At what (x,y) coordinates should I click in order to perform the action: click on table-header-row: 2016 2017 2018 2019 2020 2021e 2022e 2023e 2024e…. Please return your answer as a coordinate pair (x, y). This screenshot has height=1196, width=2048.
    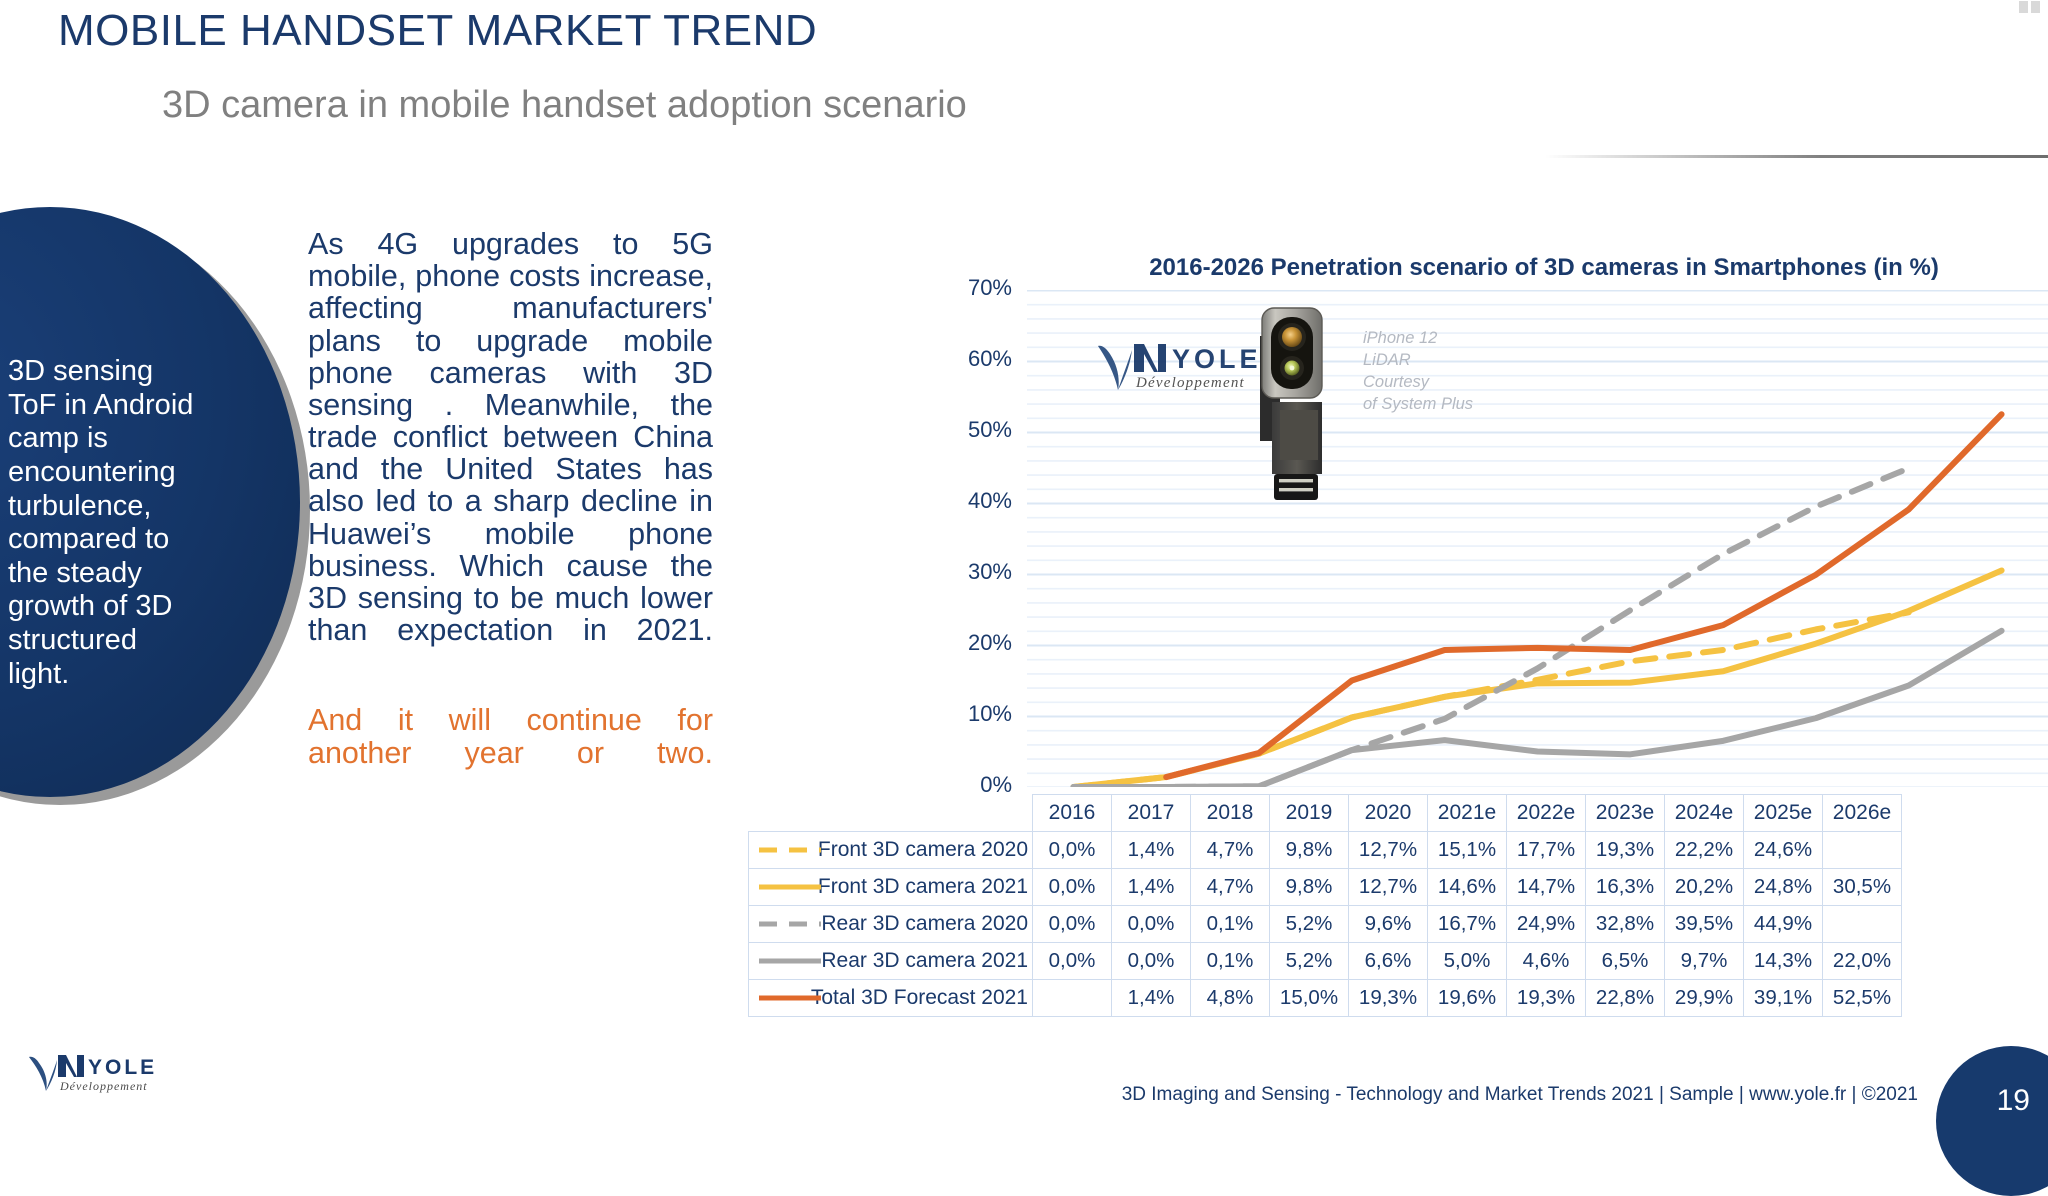
    Looking at the image, I should click on (1325, 813).